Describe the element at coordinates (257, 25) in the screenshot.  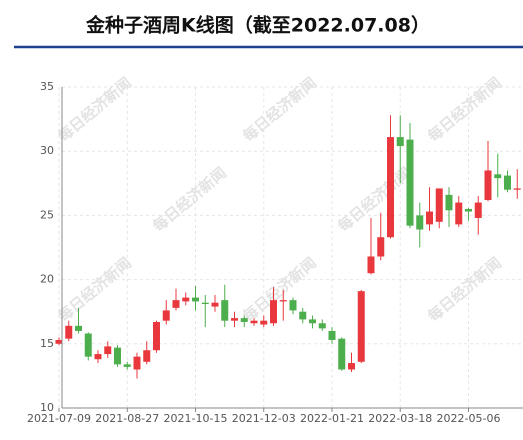
I see `chart-title: 金种子酒周K线图（截至2022.07.08）` at that location.